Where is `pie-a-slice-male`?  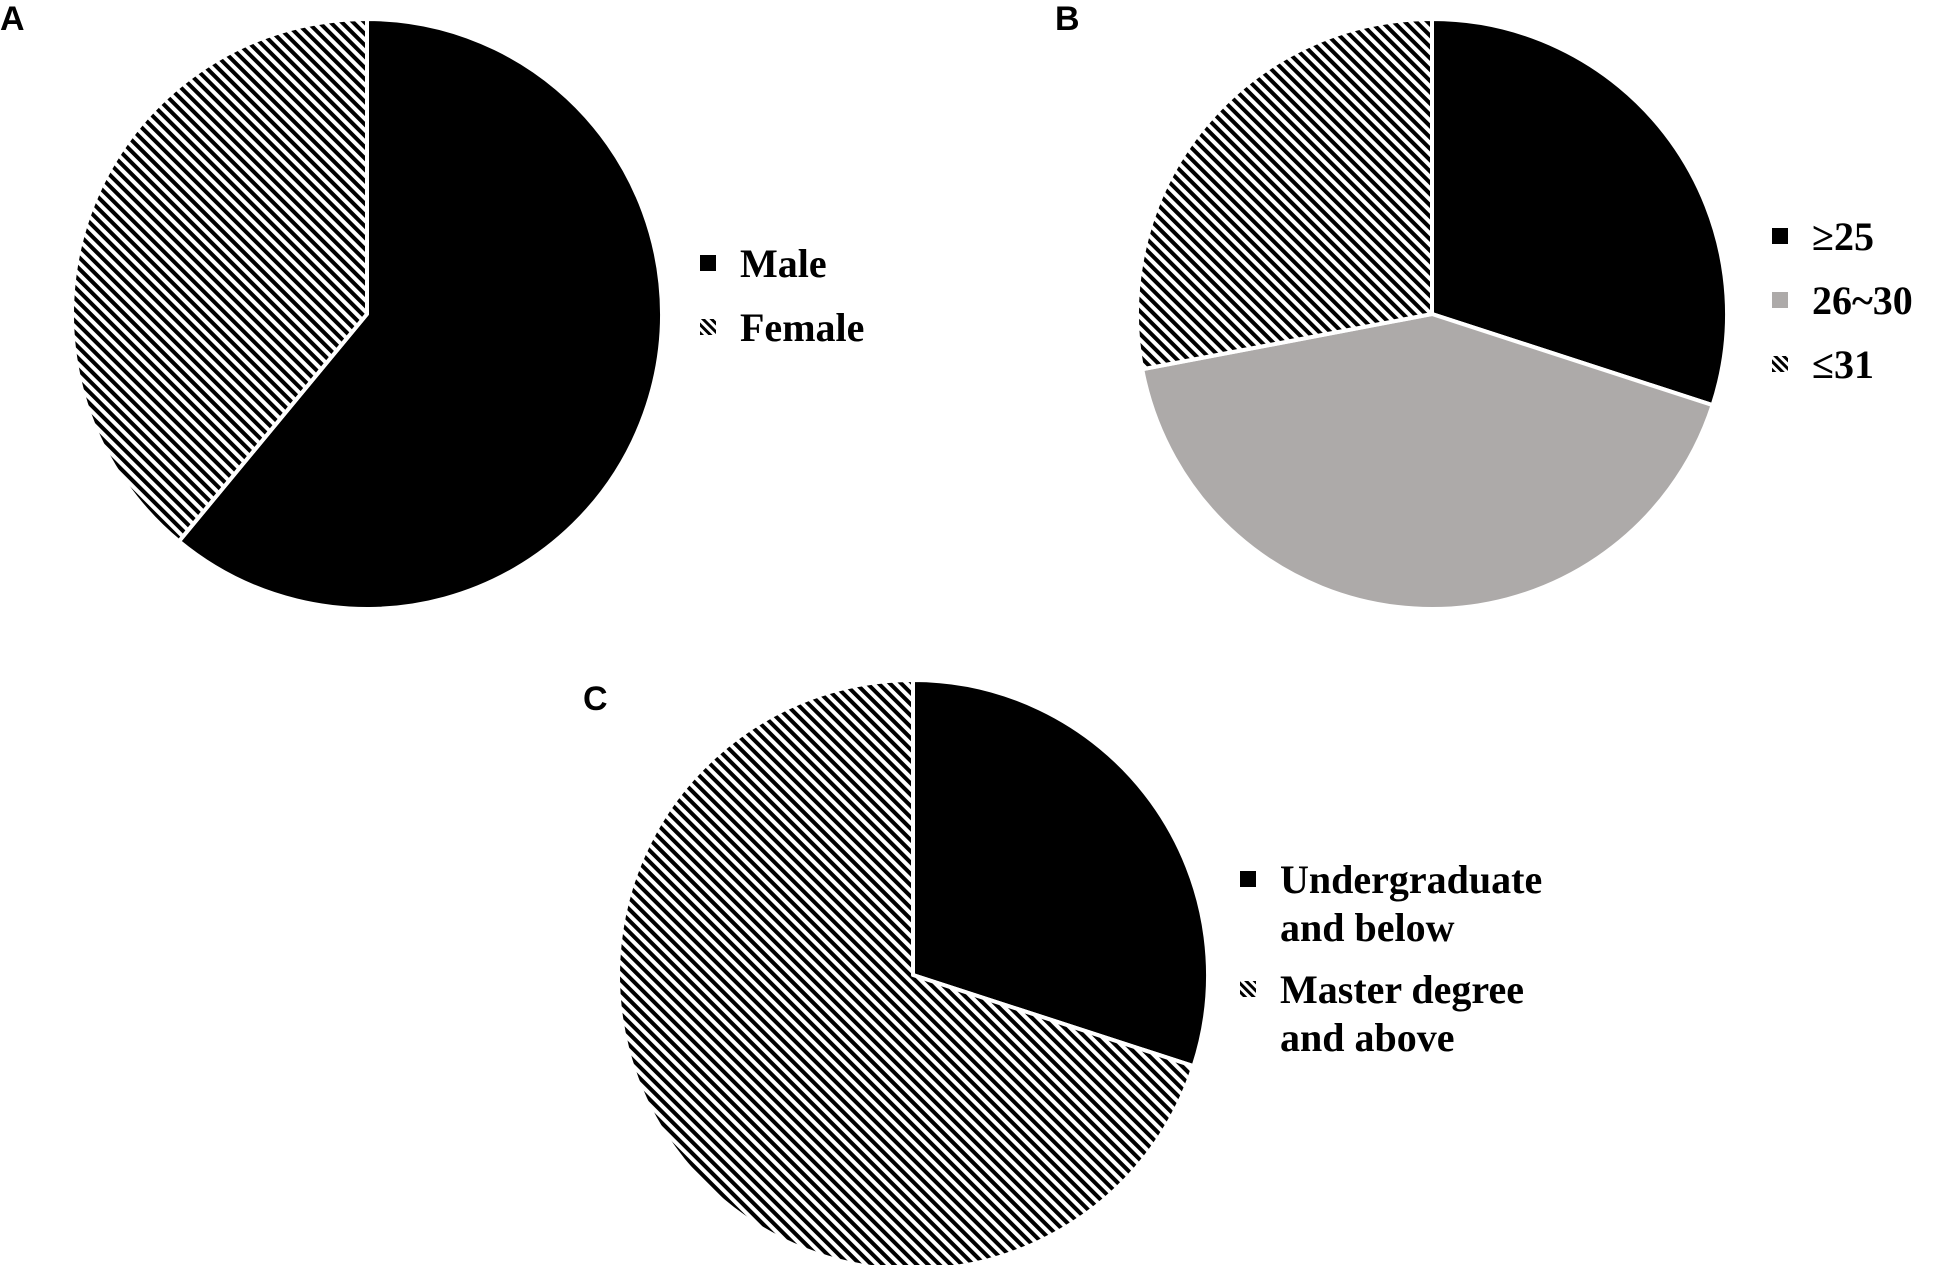 pie-a-slice-male is located at coordinates (420, 314).